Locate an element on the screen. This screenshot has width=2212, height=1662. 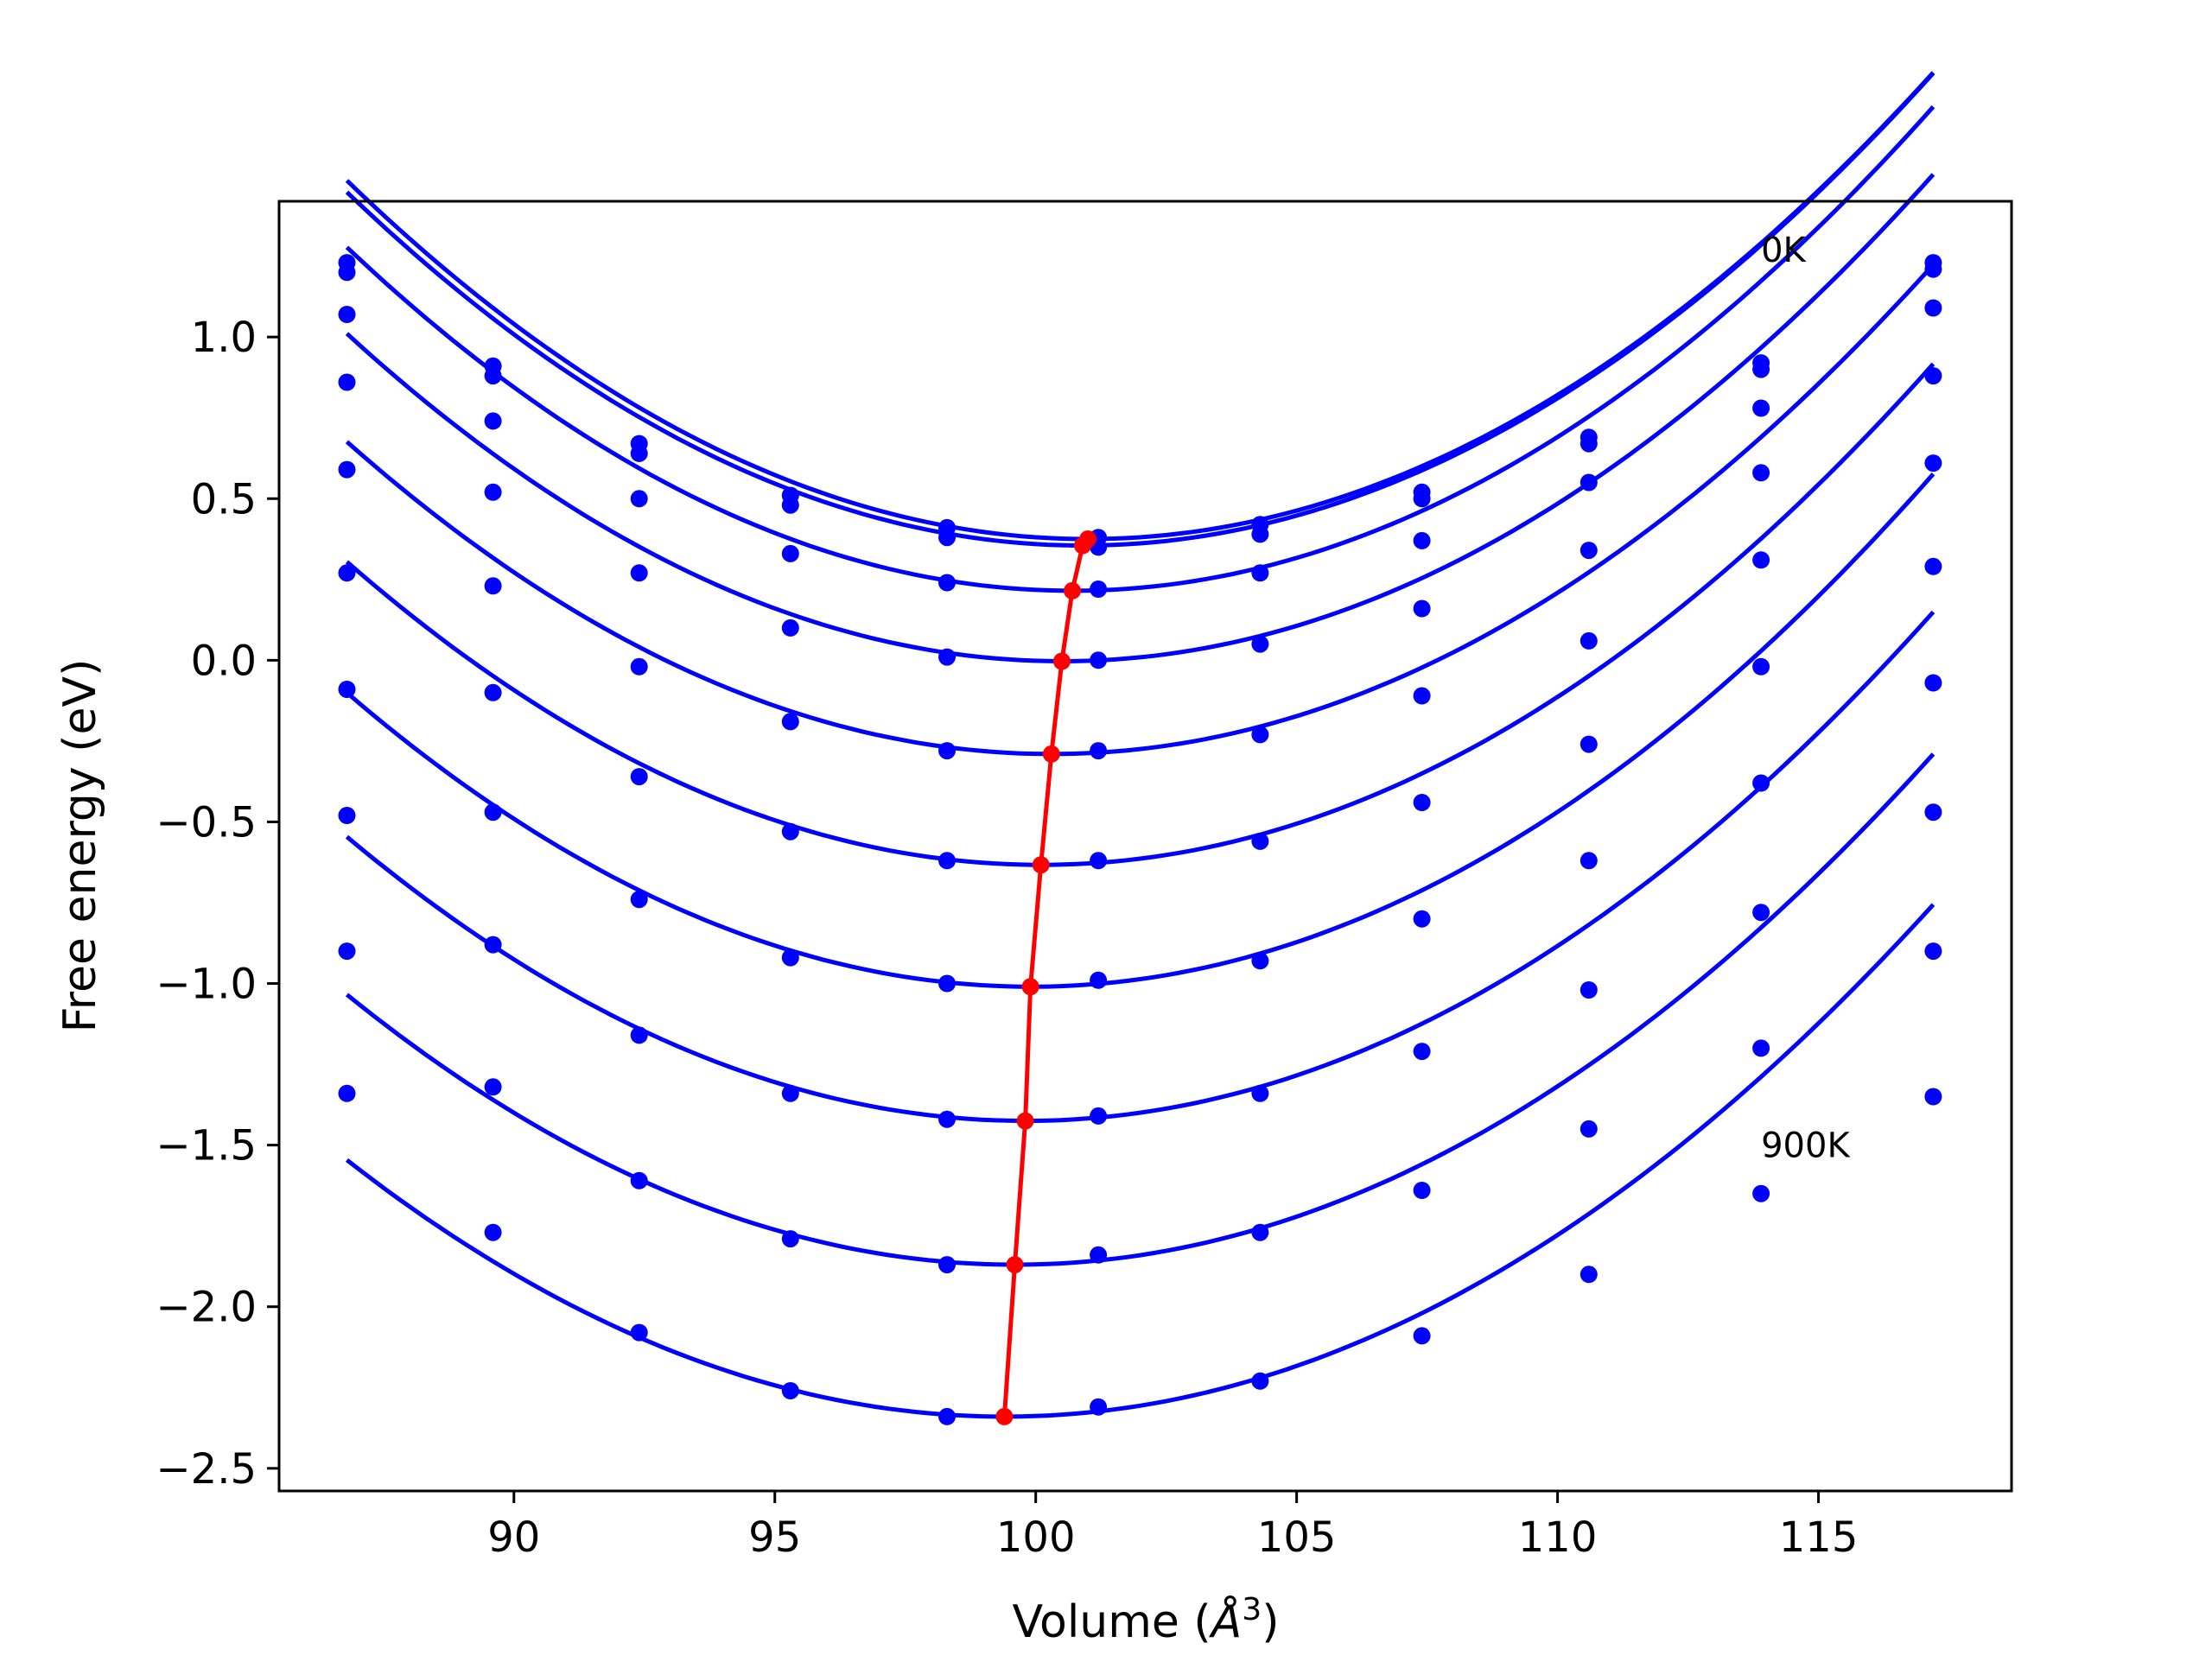
annotations-layer: 0K 900K is located at coordinates (1806, 698).